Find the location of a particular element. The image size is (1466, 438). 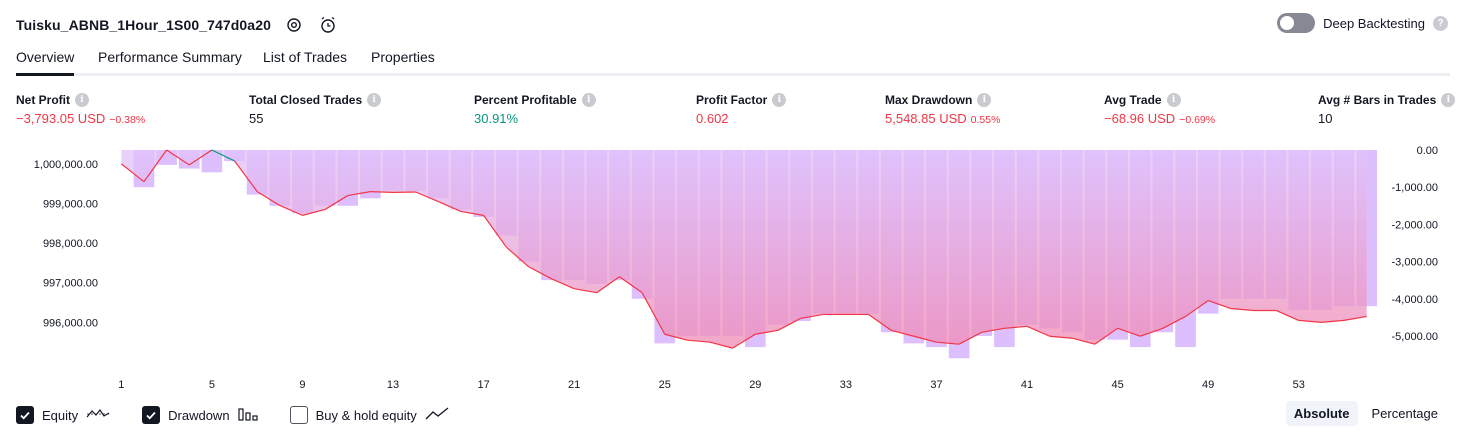

legend-drawdown: Drawdown is located at coordinates (200, 415).